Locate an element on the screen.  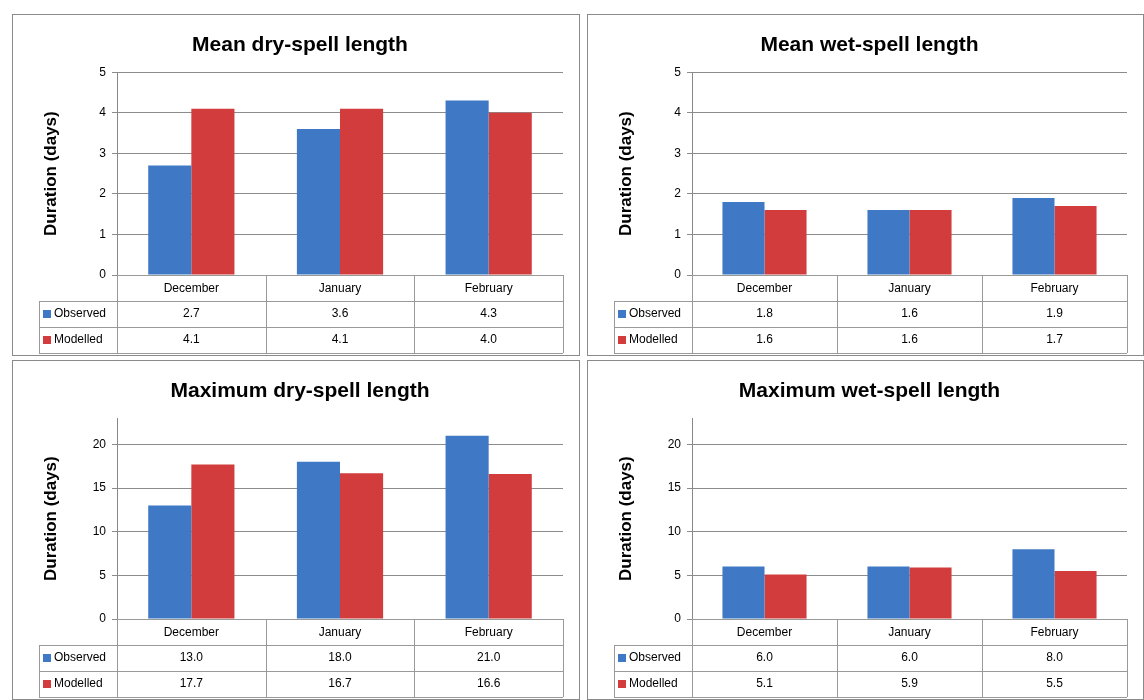
data-label: 17.7 is located at coordinates (191, 683).